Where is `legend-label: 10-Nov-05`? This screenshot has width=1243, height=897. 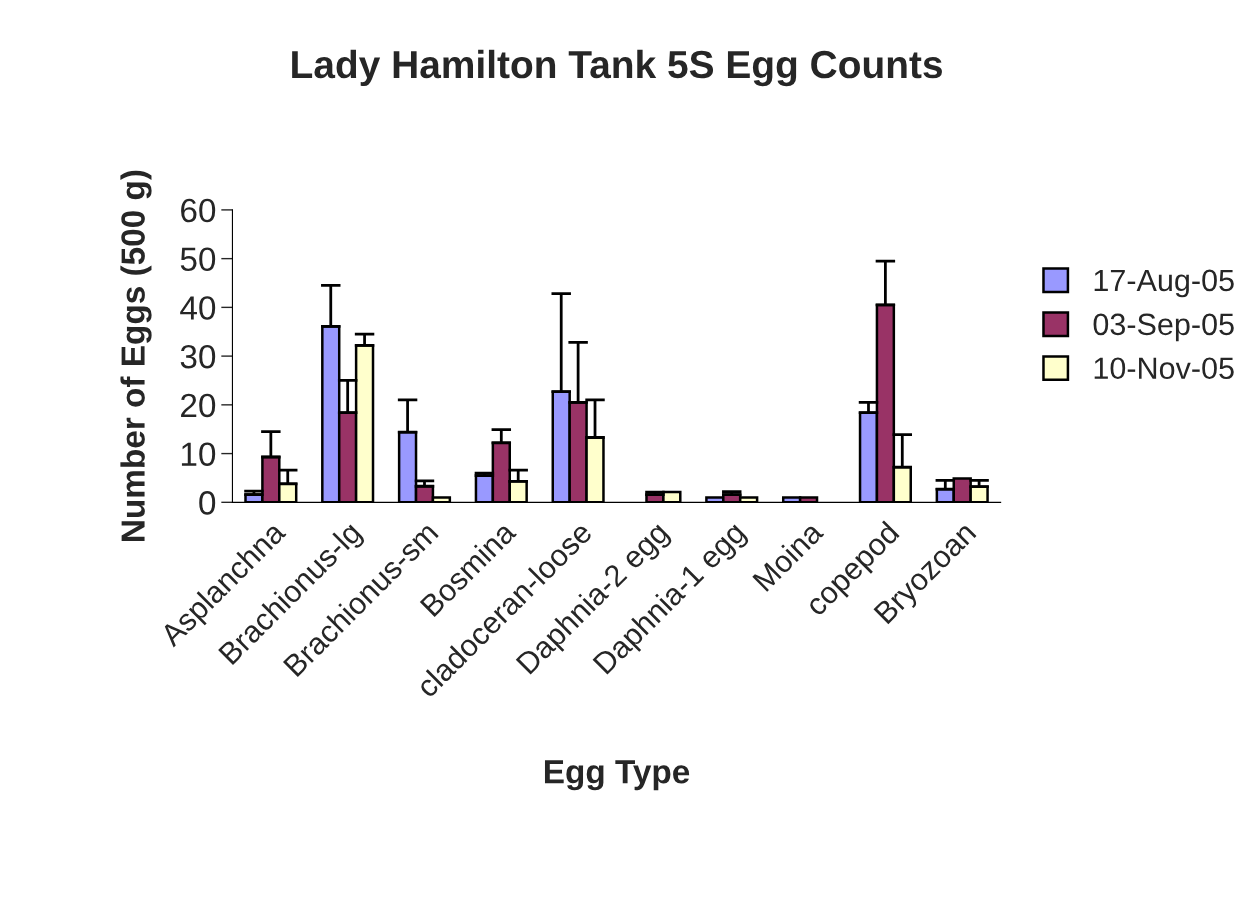
legend-label: 10-Nov-05 is located at coordinates (1164, 368).